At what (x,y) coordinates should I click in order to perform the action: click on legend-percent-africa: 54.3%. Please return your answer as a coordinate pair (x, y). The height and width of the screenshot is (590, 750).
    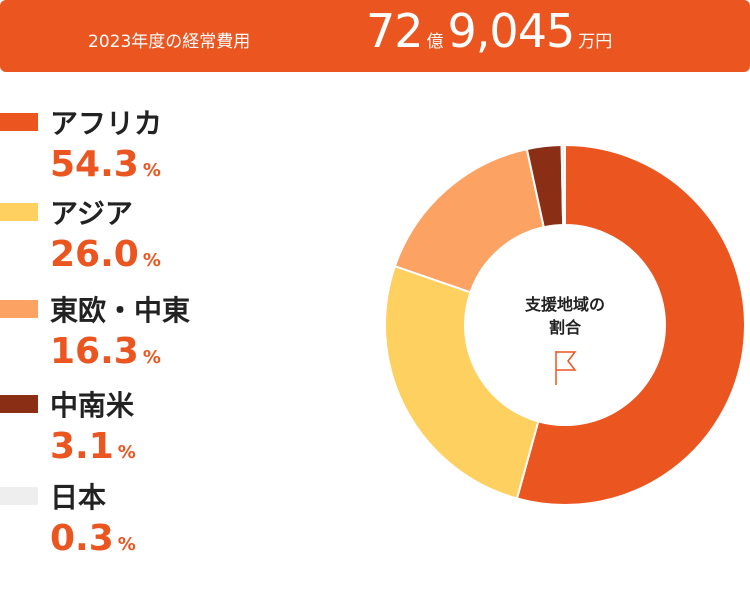
    Looking at the image, I should click on (105, 164).